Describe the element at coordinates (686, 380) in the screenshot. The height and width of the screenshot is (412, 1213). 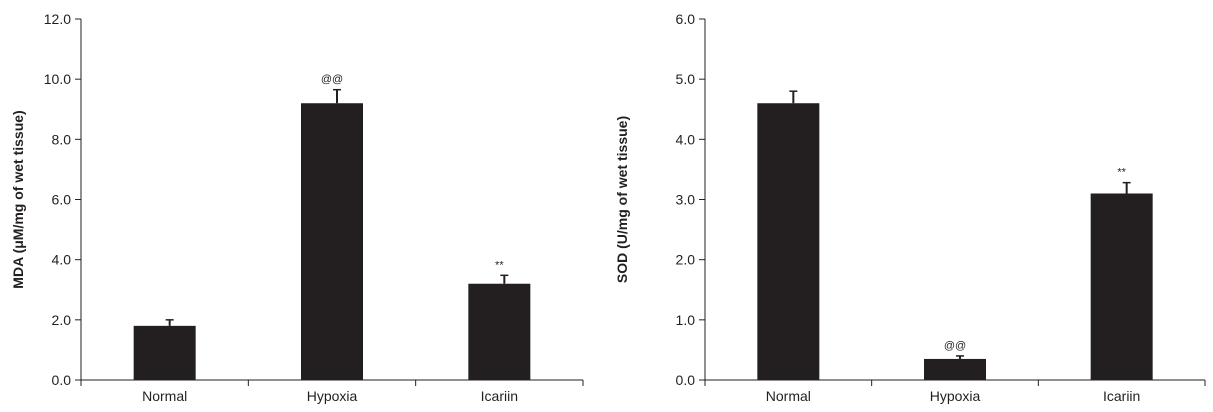
I see `sod-y-tick-label: 0.0` at that location.